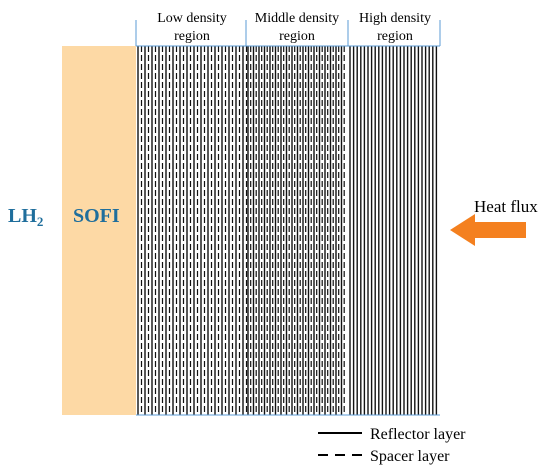  I want to click on lh2-text: LH, so click(22, 216).